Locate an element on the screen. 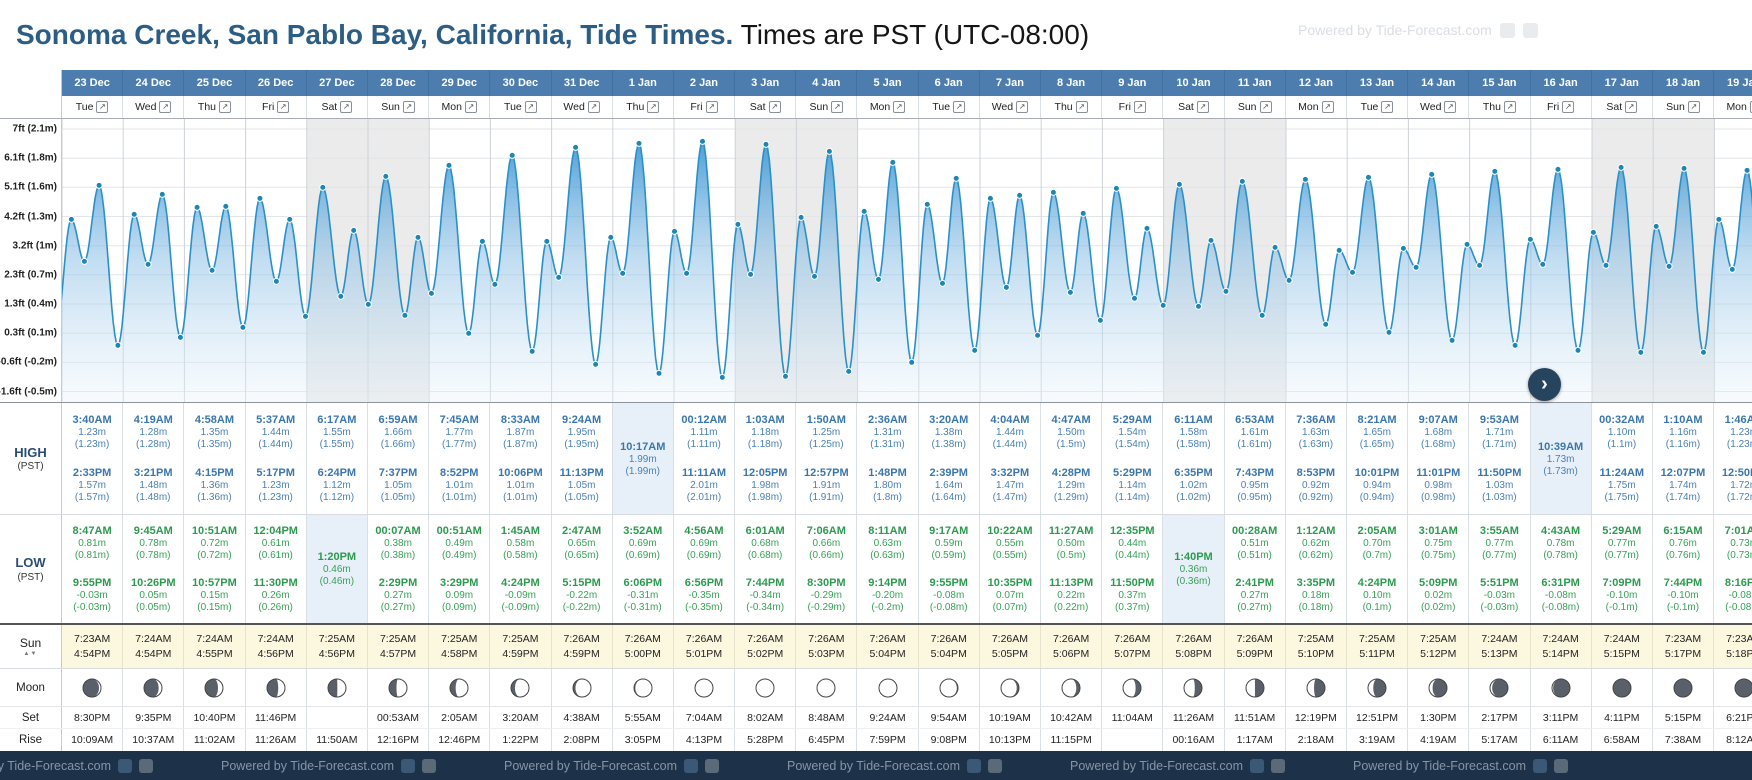 Image resolution: width=1752 pixels, height=780 pixels. high-tide-event: 3:21PM 1.48m (1.48m) is located at coordinates (153, 486).